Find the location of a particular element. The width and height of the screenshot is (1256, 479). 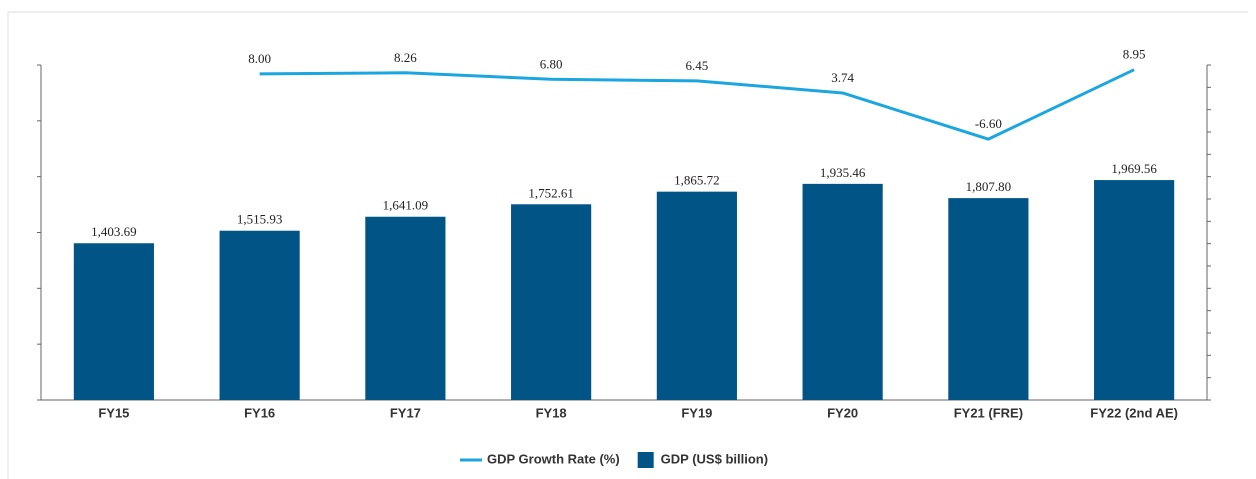

x-tick-label: FY22 (2nd AE) is located at coordinates (1134, 412).